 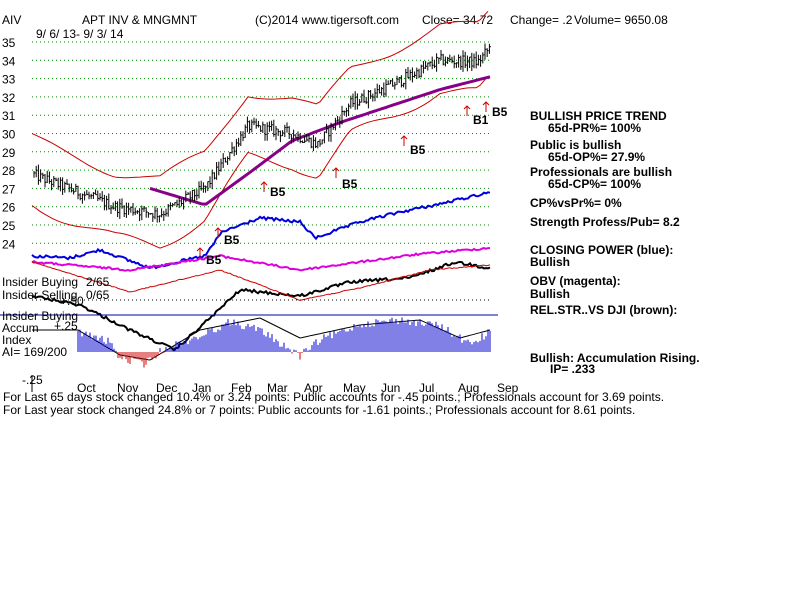 What do you see at coordinates (9, 80) in the screenshot?
I see `y-tick-label: 33` at bounding box center [9, 80].